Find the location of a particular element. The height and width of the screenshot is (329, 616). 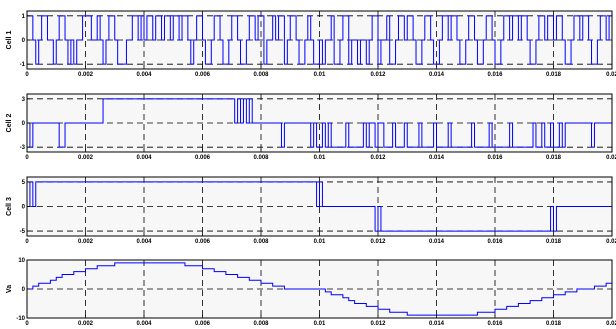

y-tick-label: 1 is located at coordinates (24, 17).